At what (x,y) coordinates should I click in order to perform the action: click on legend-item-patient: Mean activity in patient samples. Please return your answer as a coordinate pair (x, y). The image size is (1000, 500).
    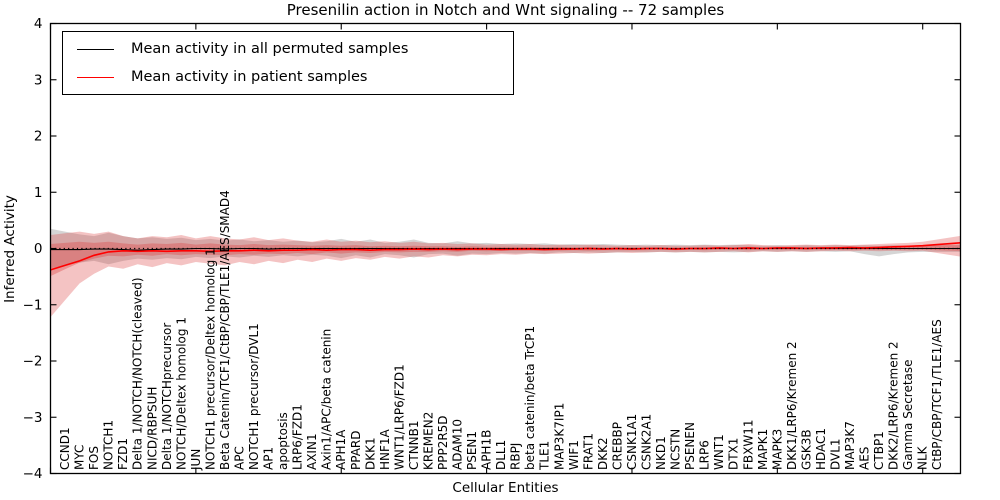
    Looking at the image, I should click on (288, 77).